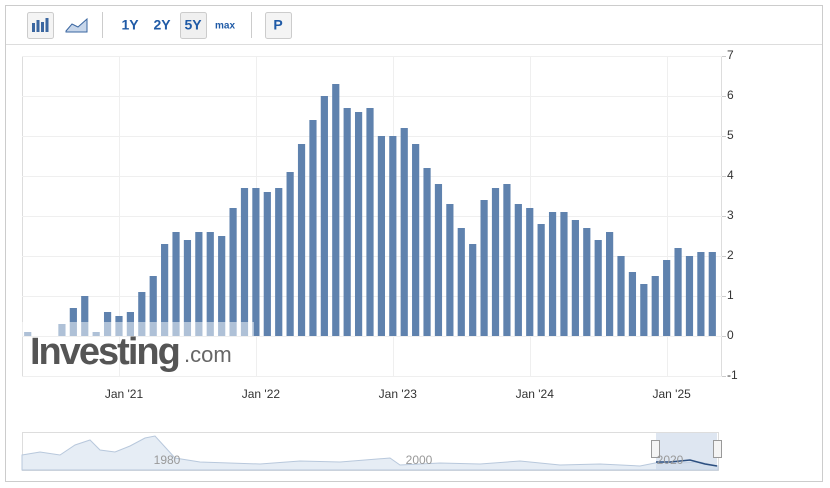  Describe the element at coordinates (167, 460) in the screenshot. I see `navigator-label: 1980` at that location.